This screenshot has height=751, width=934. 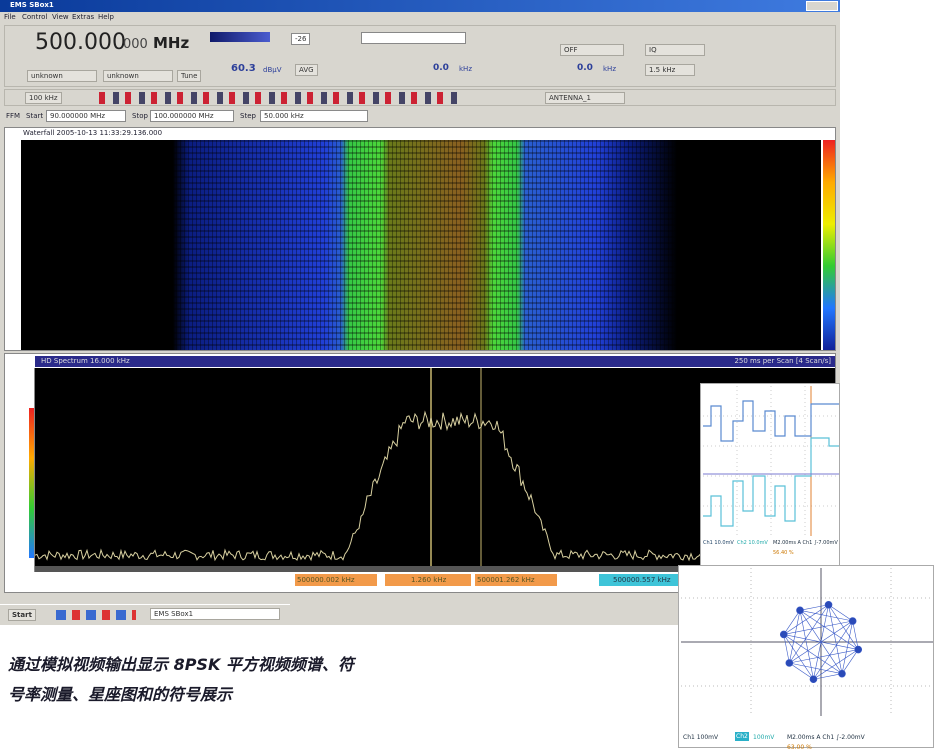 What do you see at coordinates (96, 615) in the screenshot?
I see `quick-launch` at bounding box center [96, 615].